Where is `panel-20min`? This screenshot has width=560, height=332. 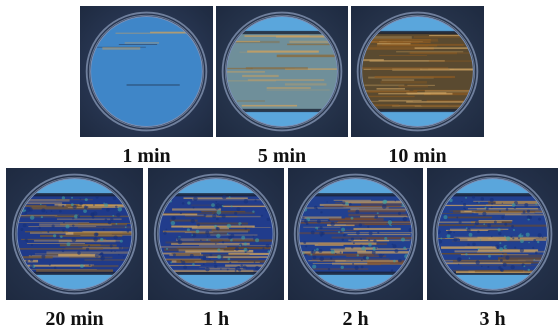 panel-20min is located at coordinates (74, 234).